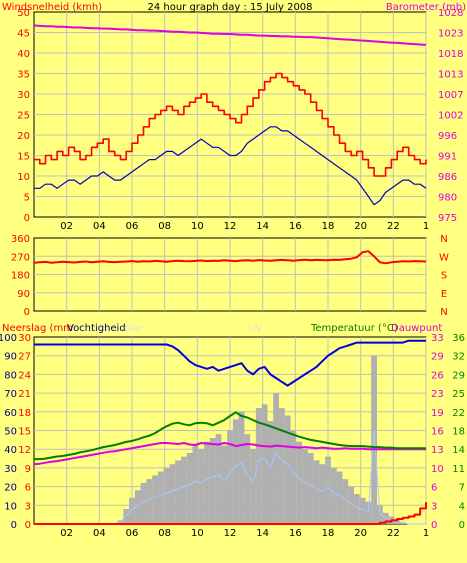 The image size is (467, 563). I want to click on dewpoint-line, so click(229, 454).